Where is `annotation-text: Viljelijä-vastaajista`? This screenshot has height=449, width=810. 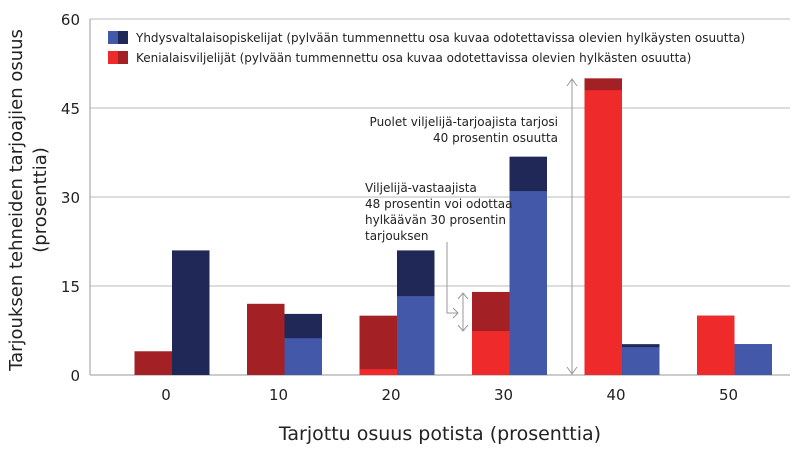 annotation-text: Viljelijä-vastaajista is located at coordinates (421, 188).